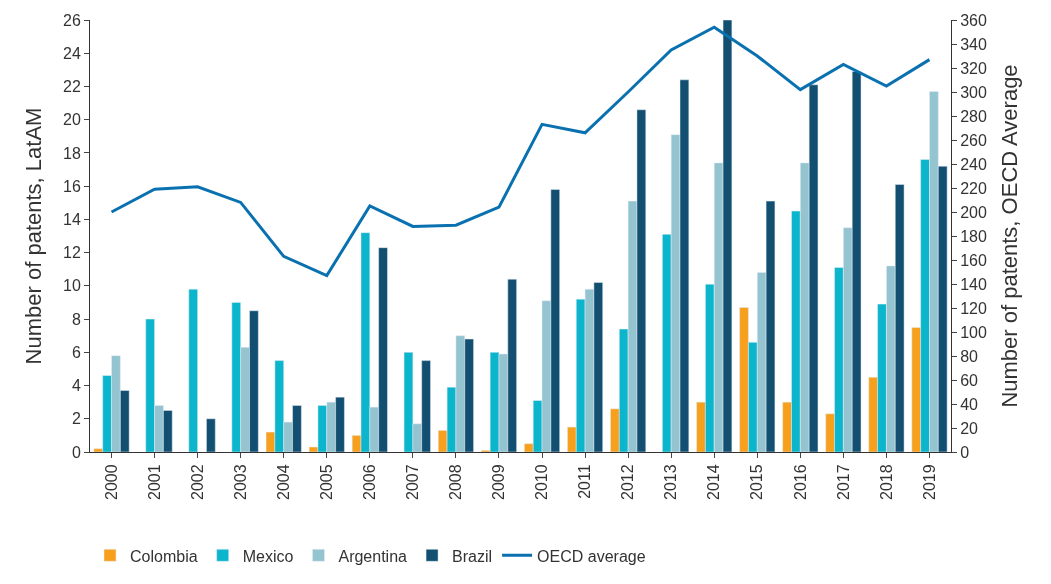 Image resolution: width=1051 pixels, height=584 pixels. I want to click on y2-tick-label: 200, so click(973, 212).